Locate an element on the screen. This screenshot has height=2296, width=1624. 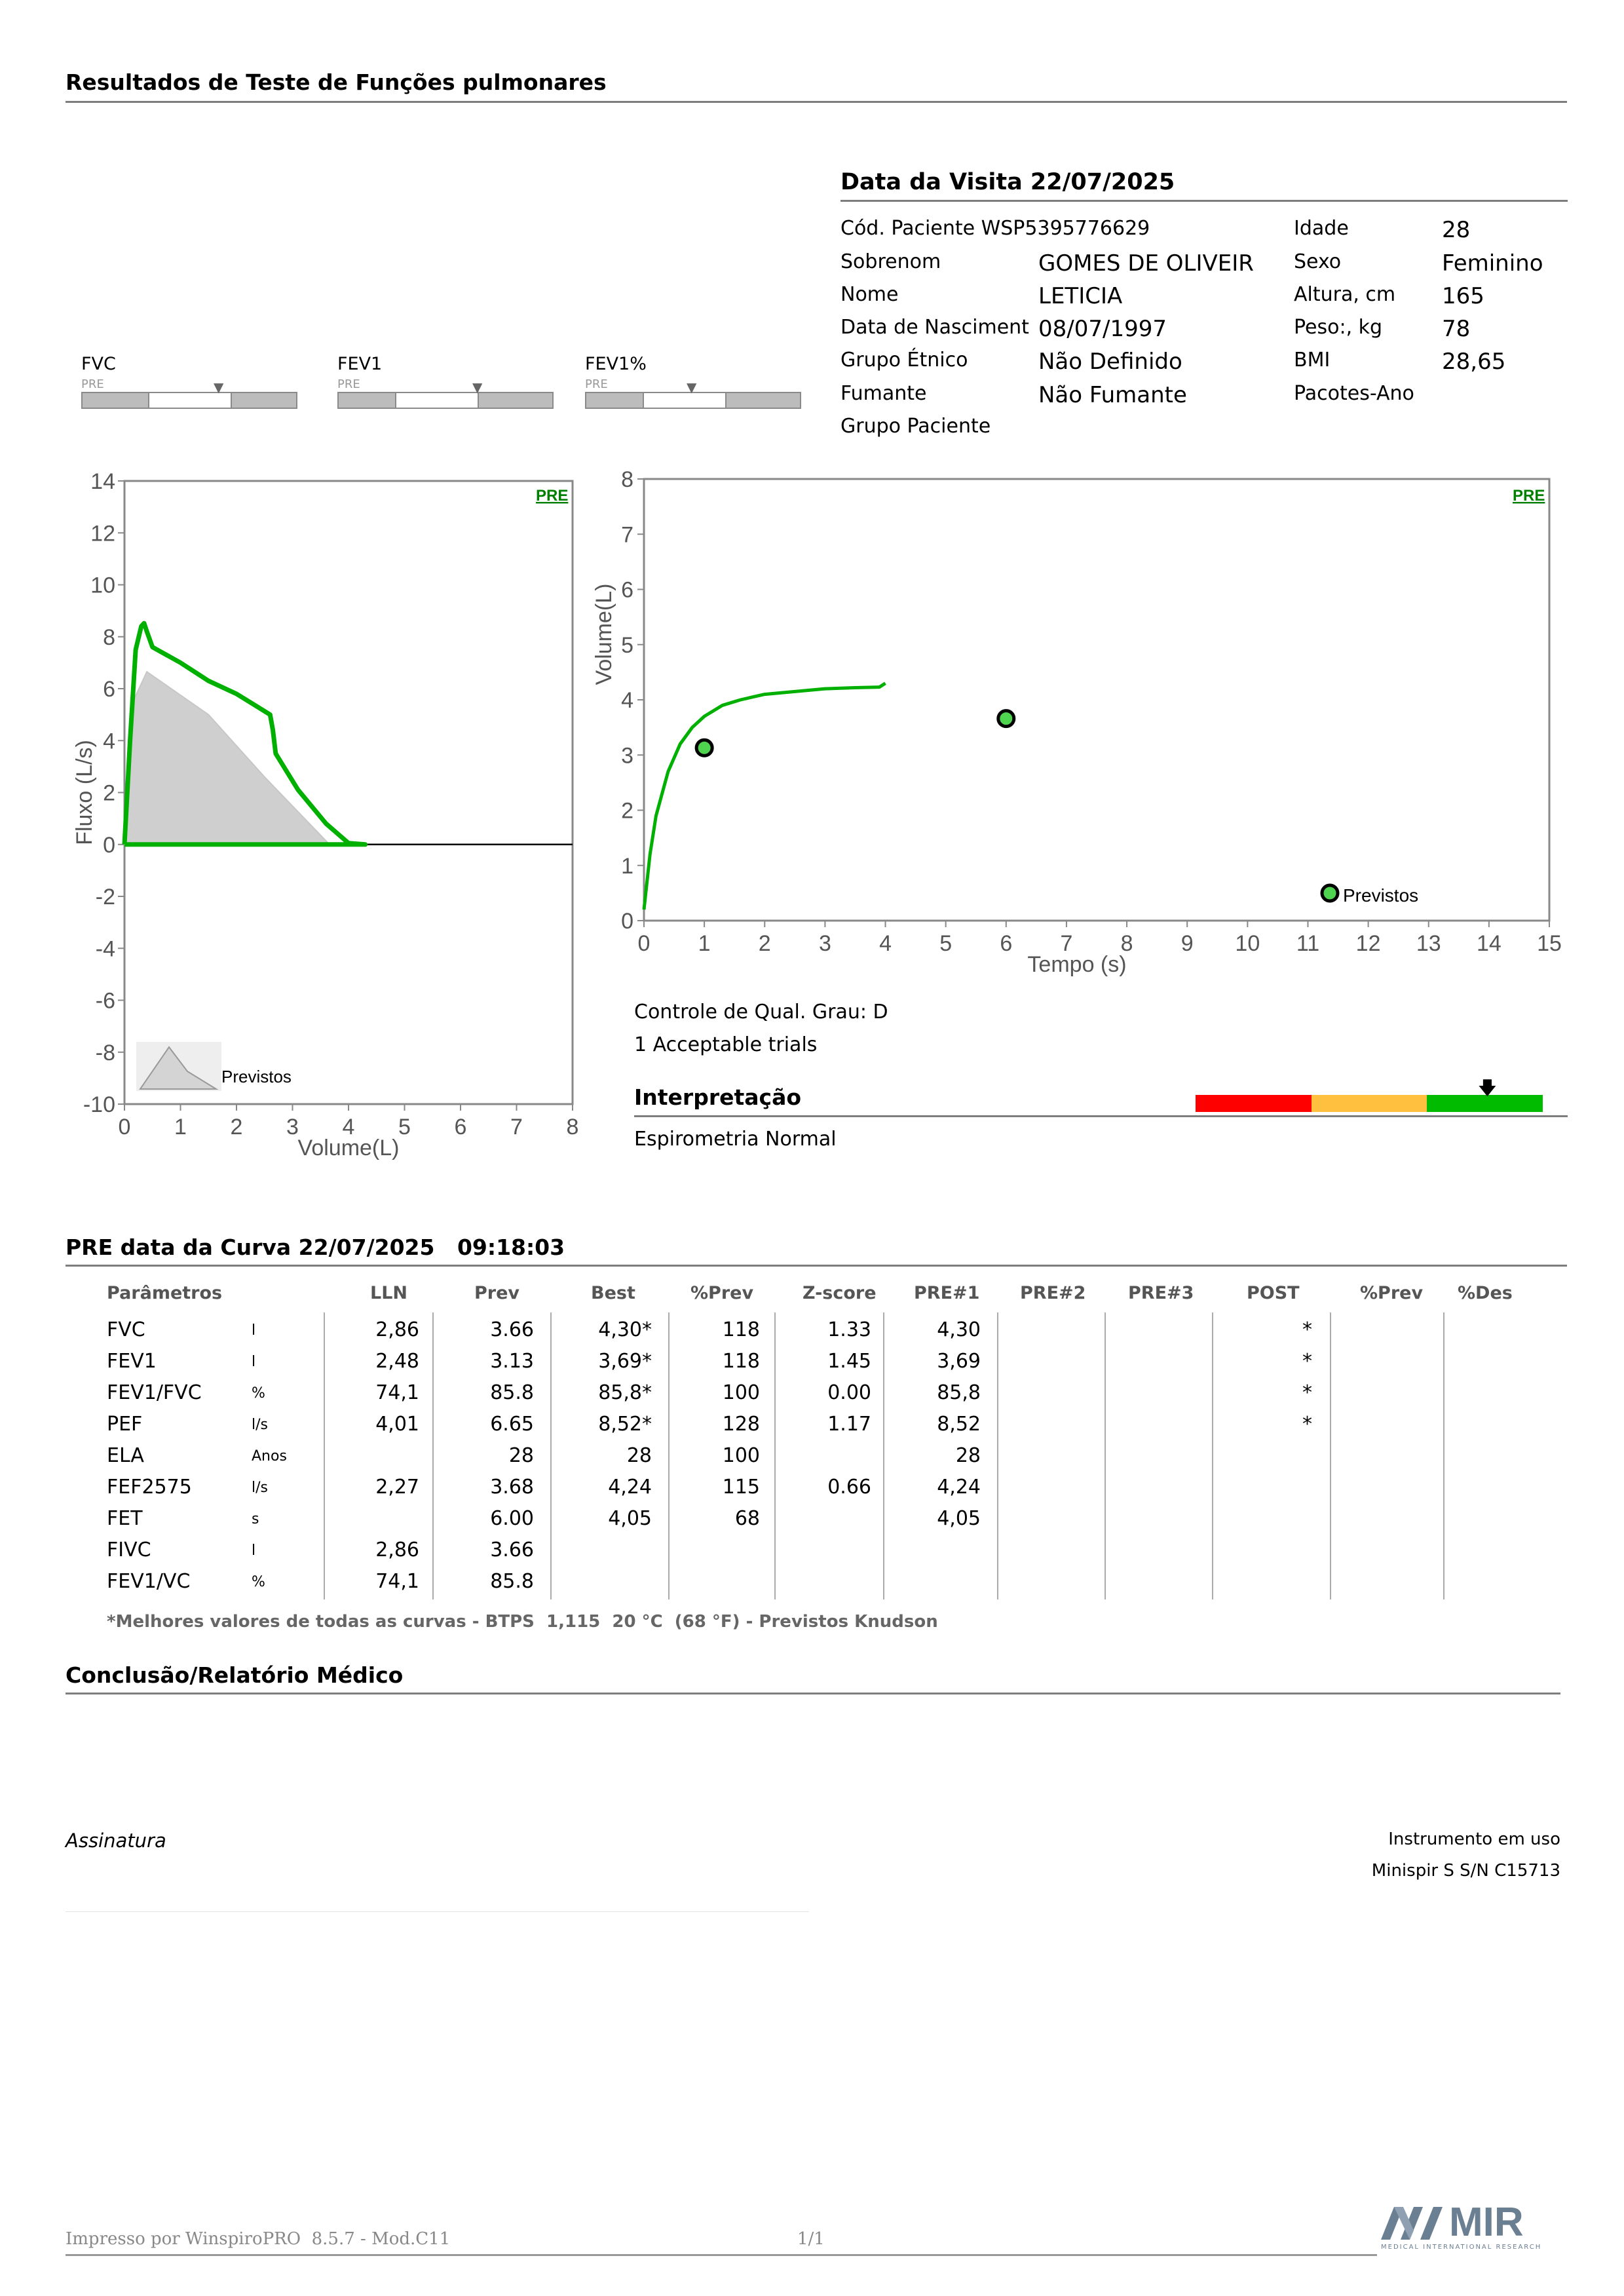
predicted-point is located at coordinates (704, 747).